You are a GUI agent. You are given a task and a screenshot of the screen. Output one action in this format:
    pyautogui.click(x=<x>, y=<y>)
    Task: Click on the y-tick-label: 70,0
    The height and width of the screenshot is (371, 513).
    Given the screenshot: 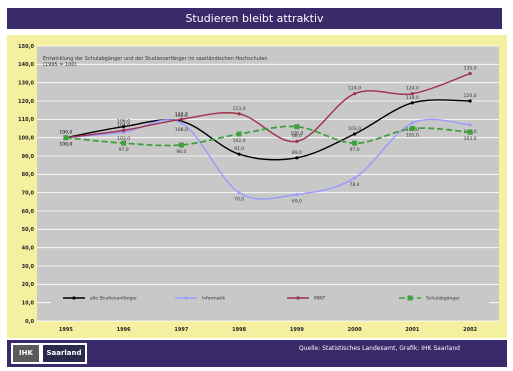 What is the action you would take?
    pyautogui.click(x=28, y=193)
    